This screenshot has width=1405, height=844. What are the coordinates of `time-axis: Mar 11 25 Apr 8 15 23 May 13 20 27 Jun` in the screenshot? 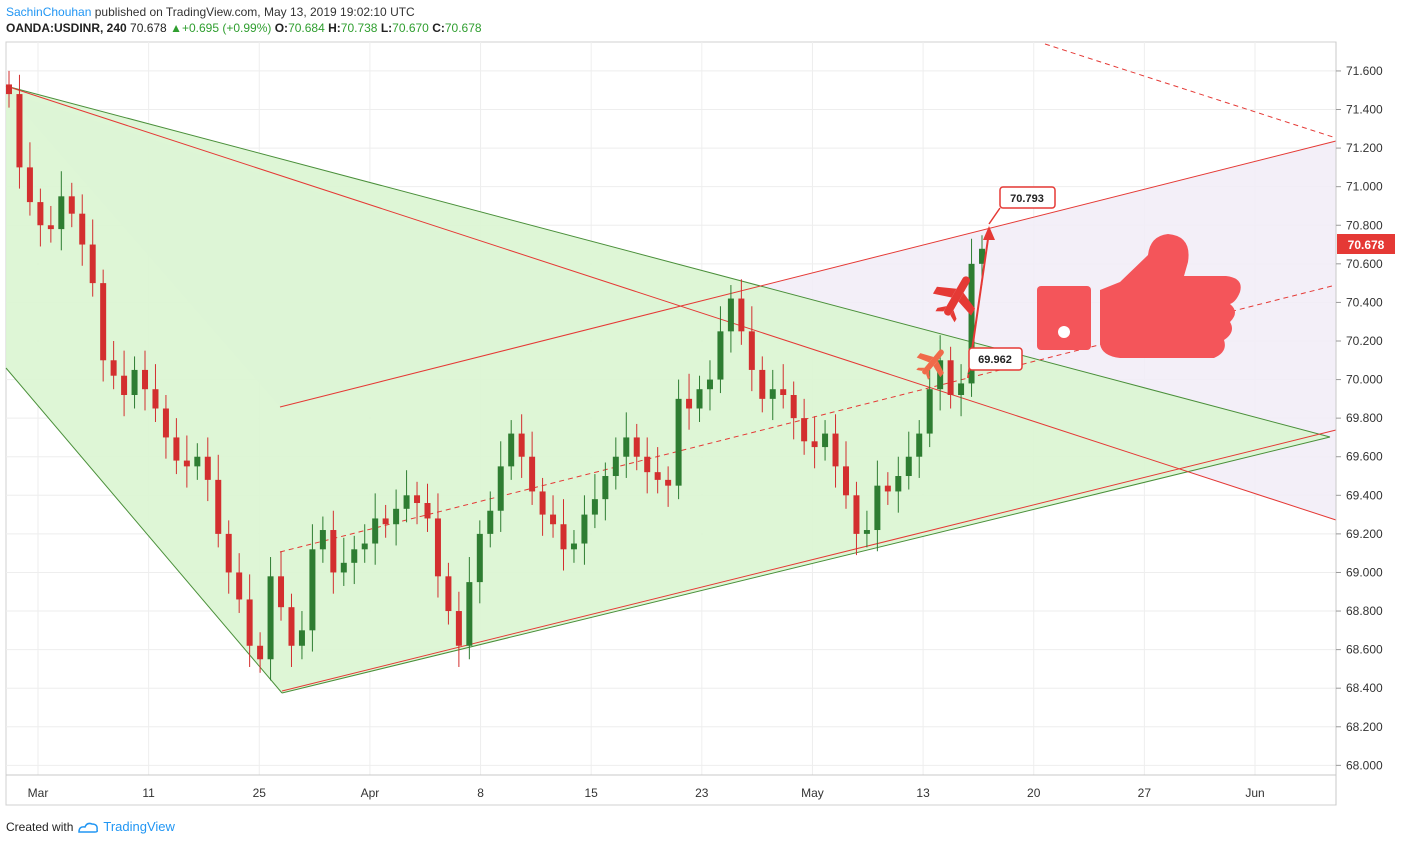 It's located at (646, 793).